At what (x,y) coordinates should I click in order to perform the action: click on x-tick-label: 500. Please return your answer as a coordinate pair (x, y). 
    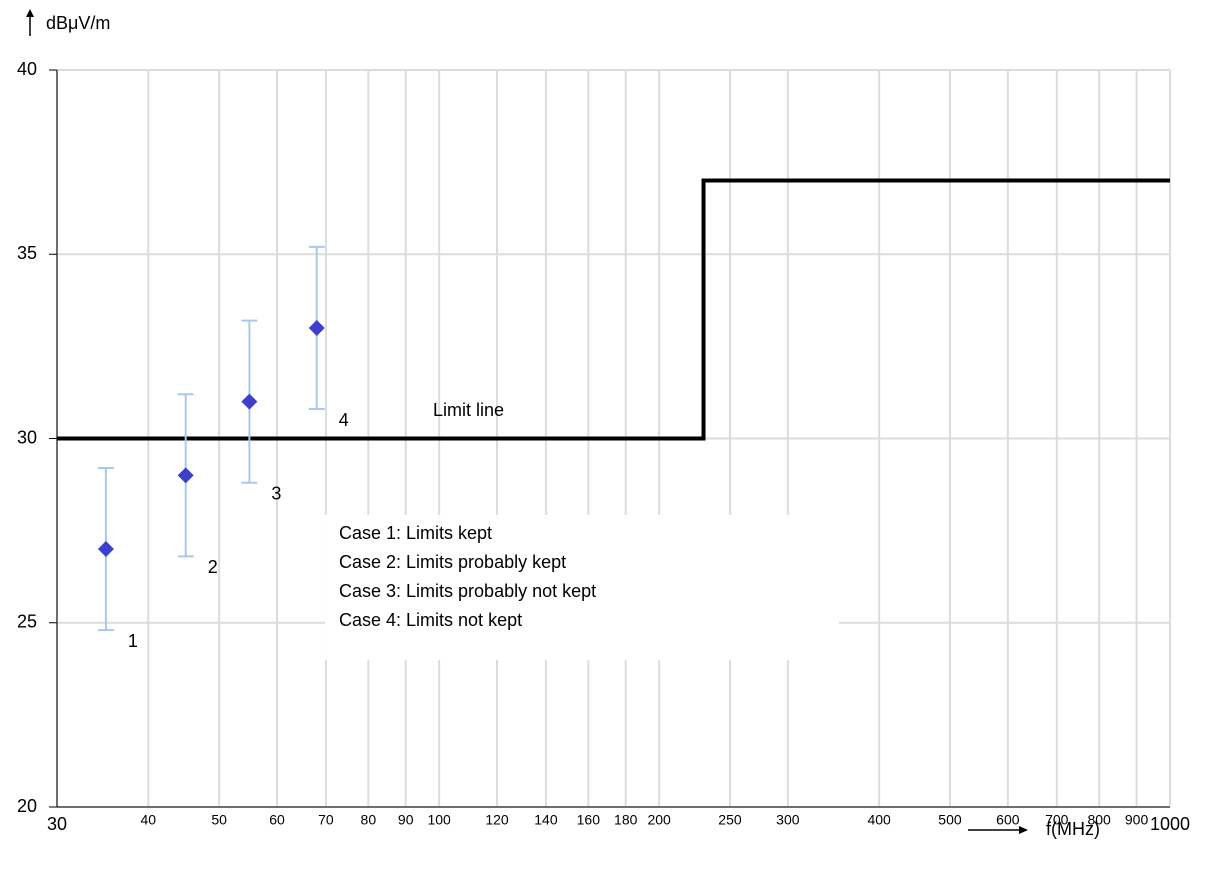
    Looking at the image, I should click on (950, 820).